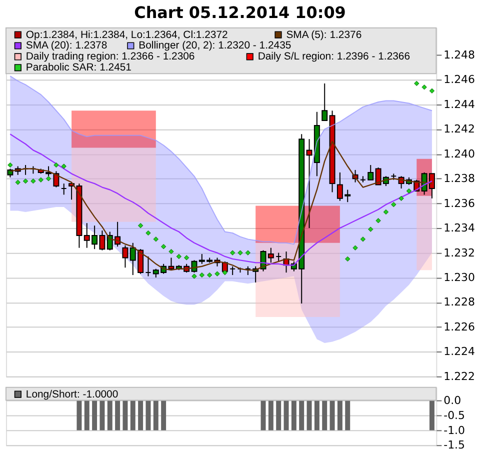  I want to click on legend-label: Bollinger (20, 2): 1.2320 - 1.2435, so click(215, 46).